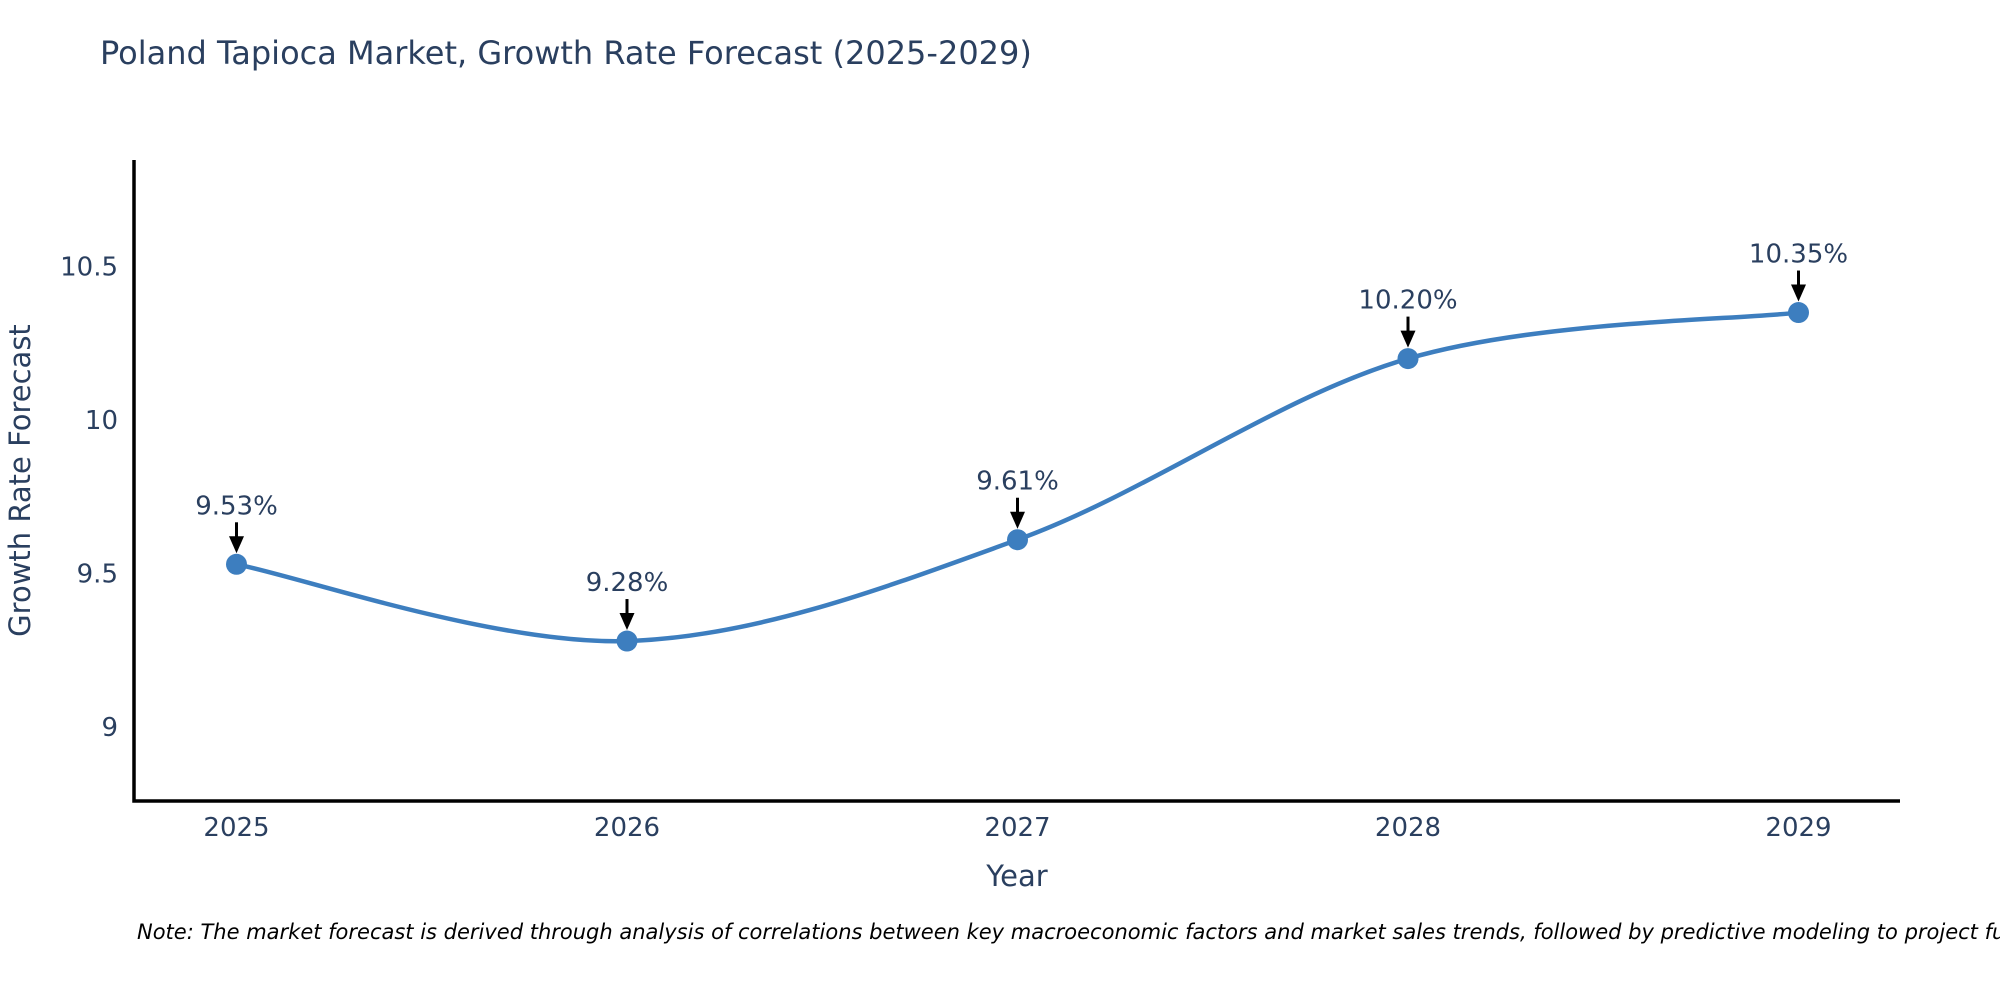 The image size is (2000, 1000). What do you see at coordinates (627, 828) in the screenshot?
I see `x-tick-label: 2026` at bounding box center [627, 828].